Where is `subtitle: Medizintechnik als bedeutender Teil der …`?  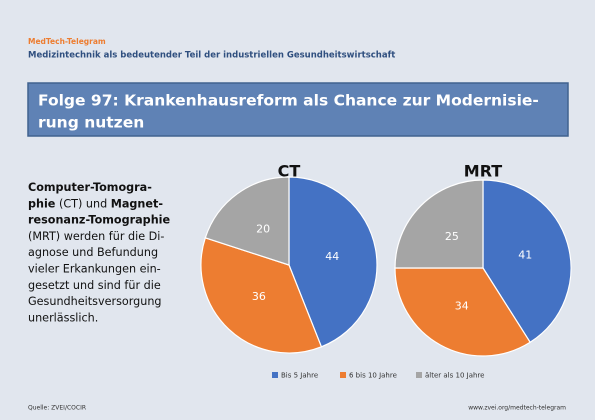 subtitle: Medizintechnik als bedeutender Teil der … is located at coordinates (211, 56).